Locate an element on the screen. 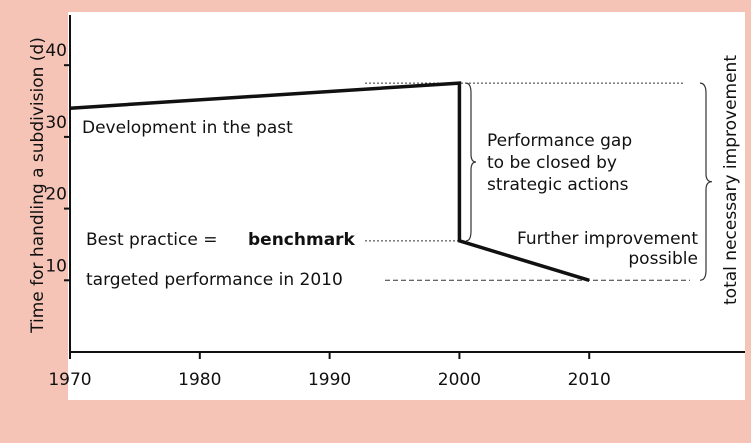 This screenshot has width=751, height=443. annotation: targeted performance in 2010 is located at coordinates (214, 280).